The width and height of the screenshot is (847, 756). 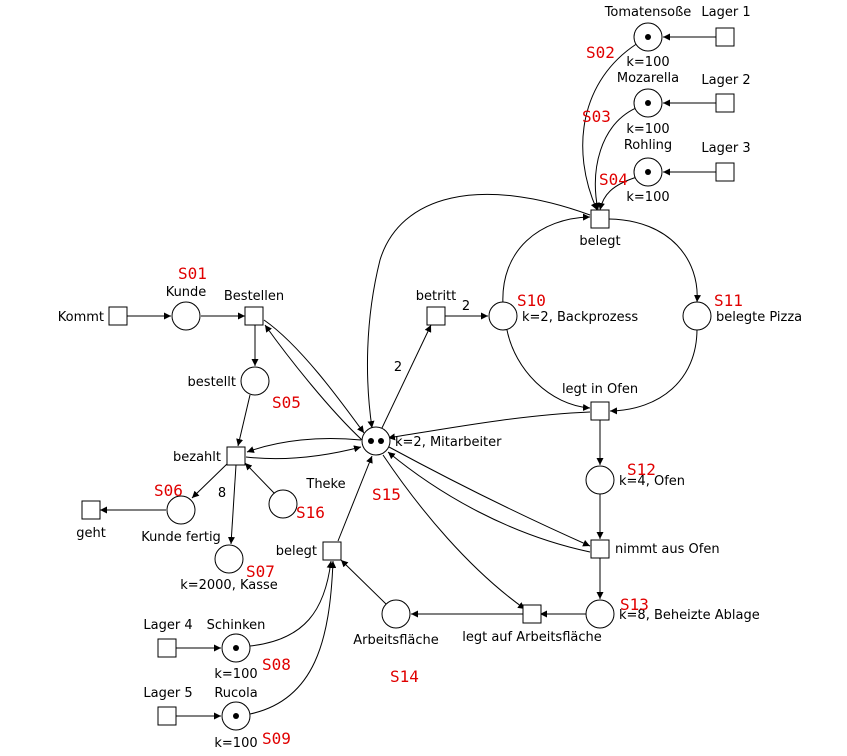 What do you see at coordinates (255, 381) in the screenshot?
I see `place-bestellt` at bounding box center [255, 381].